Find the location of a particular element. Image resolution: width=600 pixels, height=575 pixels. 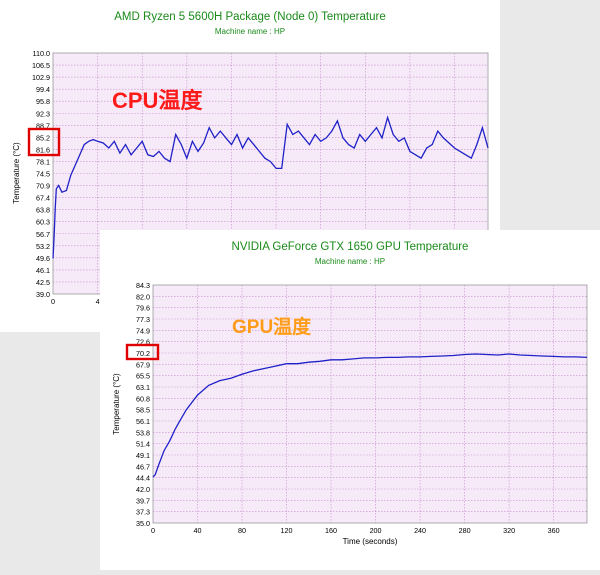

y-tick-label: 99.4 is located at coordinates (43, 89).